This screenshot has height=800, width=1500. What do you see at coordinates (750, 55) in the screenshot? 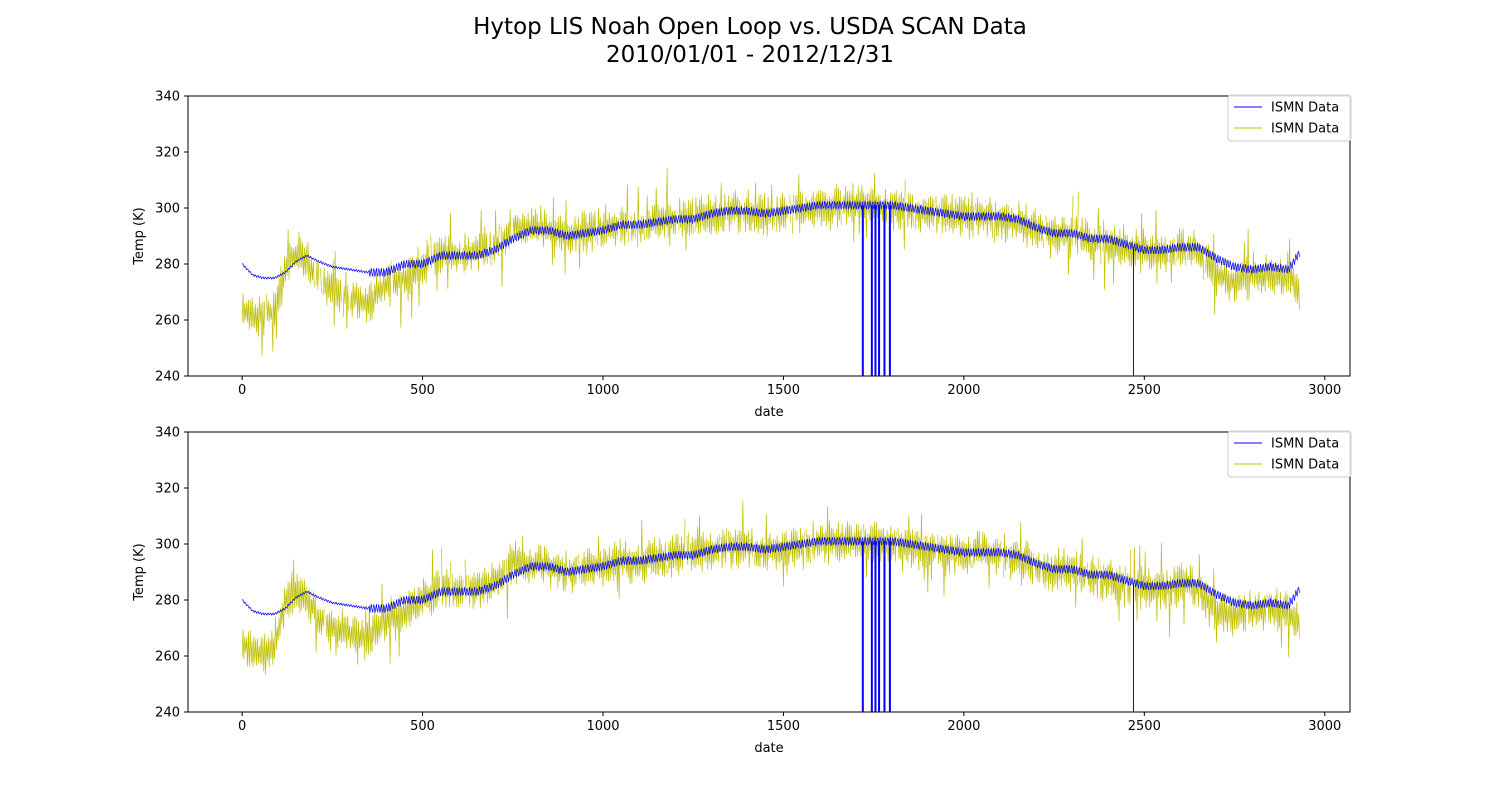
I see `figure-subtitle: 2010/01/01 - 2012/12/31` at bounding box center [750, 55].